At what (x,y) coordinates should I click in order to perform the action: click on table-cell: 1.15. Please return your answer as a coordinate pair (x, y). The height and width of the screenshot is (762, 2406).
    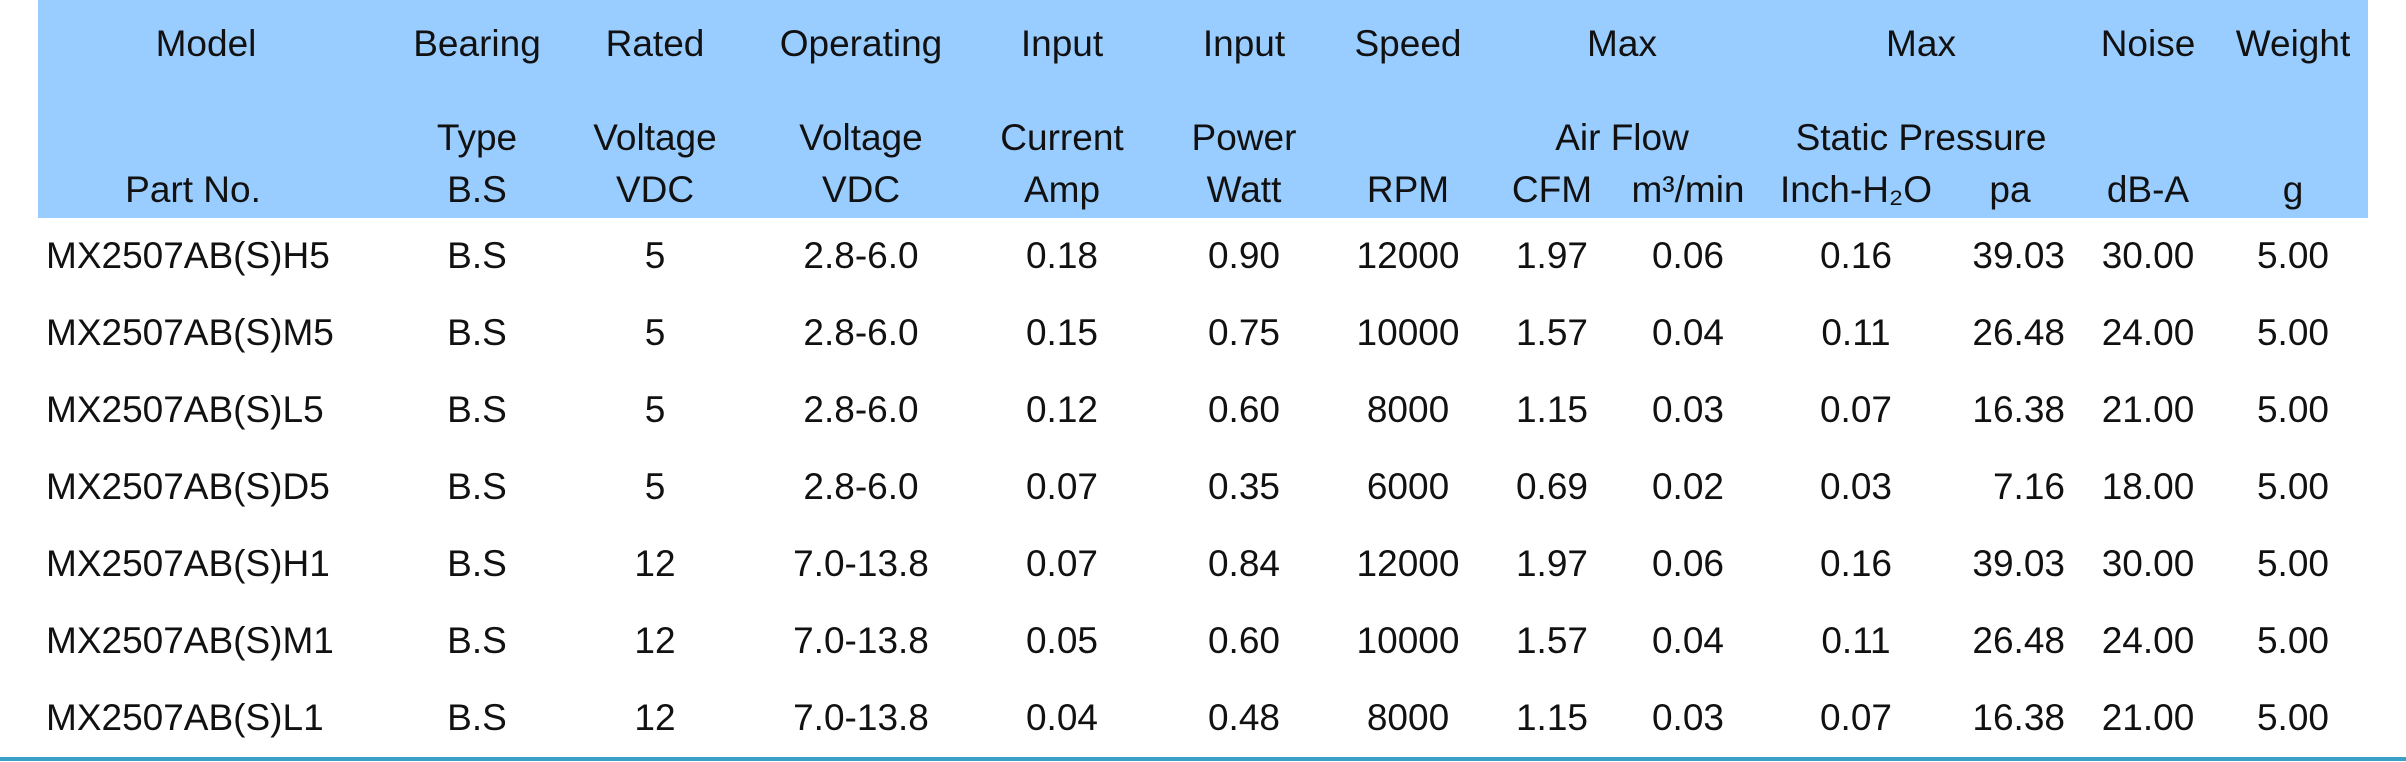
    Looking at the image, I should click on (1552, 409).